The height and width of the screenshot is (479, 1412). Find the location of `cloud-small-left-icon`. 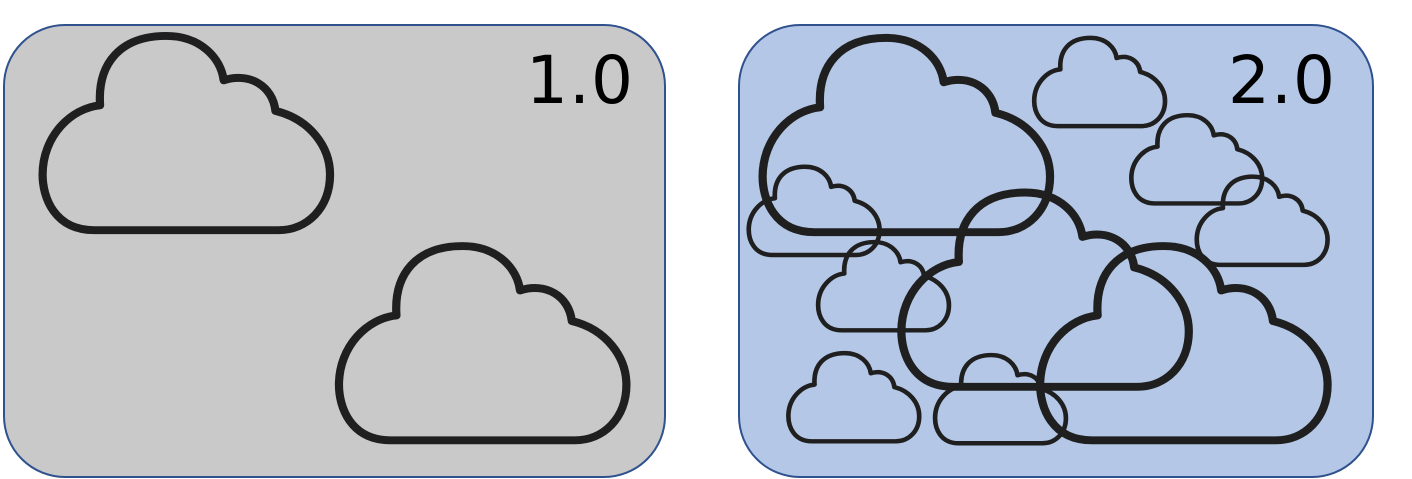

cloud-small-left-icon is located at coordinates (814, 211).